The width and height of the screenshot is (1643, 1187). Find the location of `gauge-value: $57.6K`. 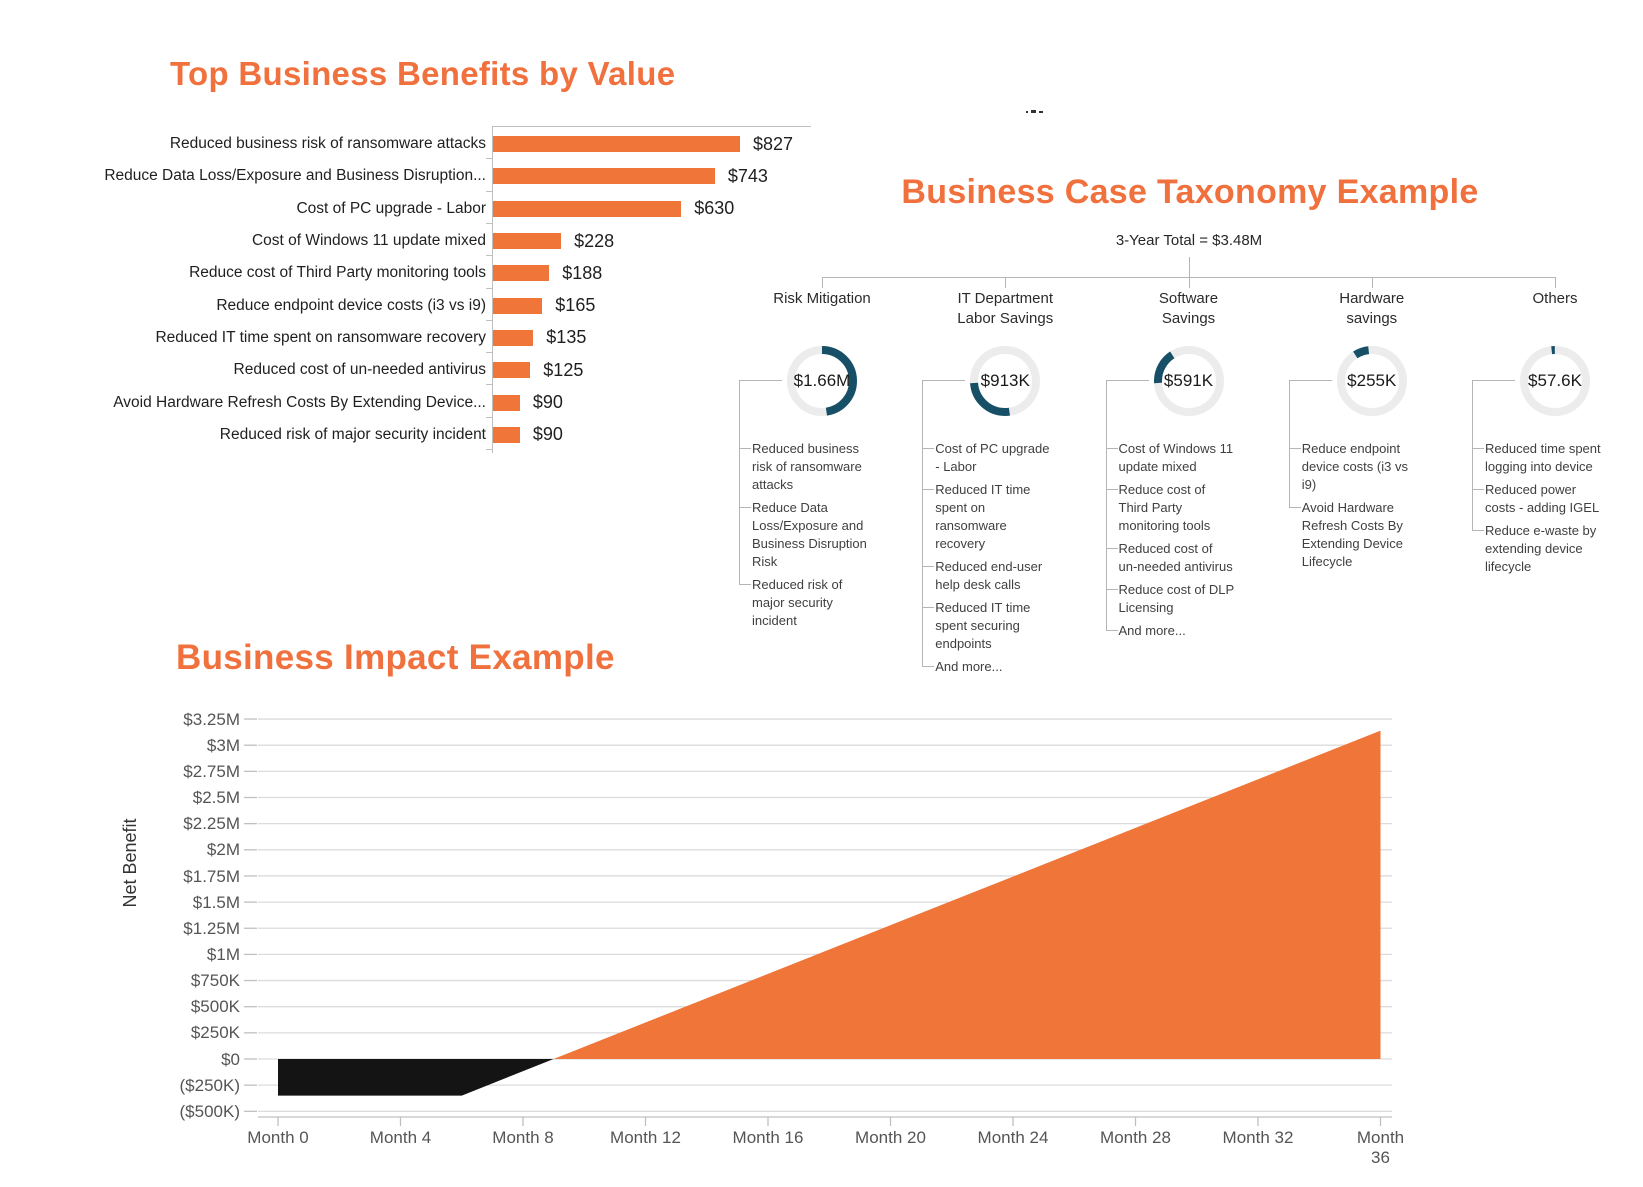

gauge-value: $57.6K is located at coordinates (1555, 380).